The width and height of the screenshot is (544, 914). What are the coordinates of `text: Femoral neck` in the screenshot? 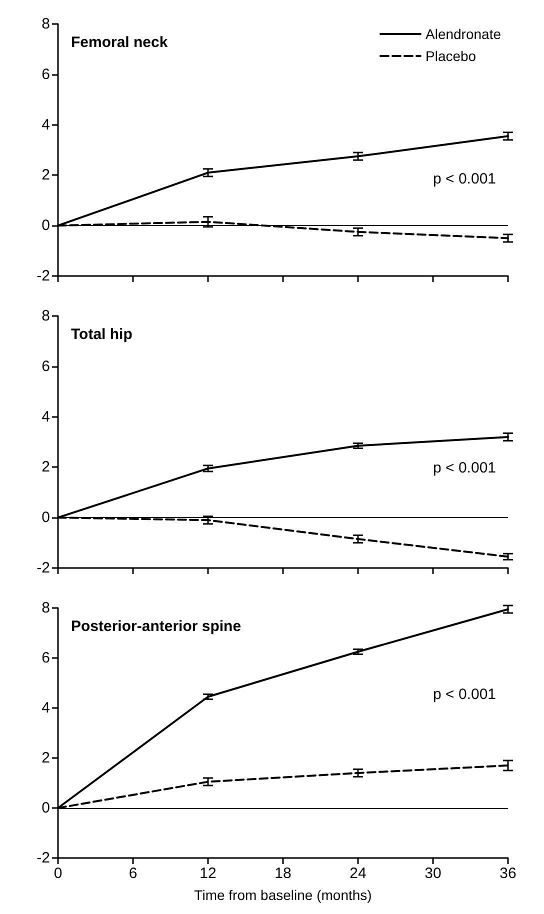 It's located at (119, 42).